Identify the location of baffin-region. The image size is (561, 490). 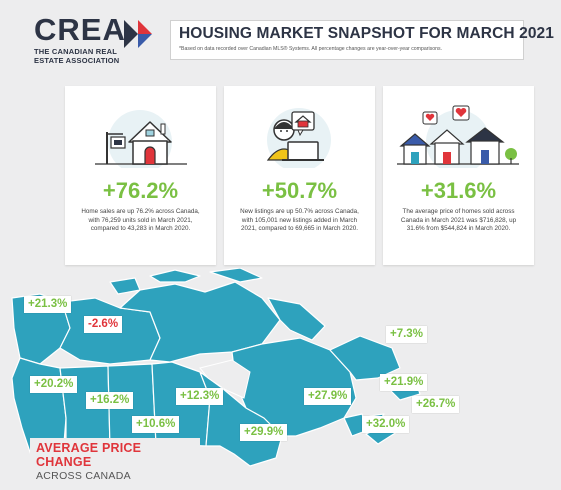
(296, 319).